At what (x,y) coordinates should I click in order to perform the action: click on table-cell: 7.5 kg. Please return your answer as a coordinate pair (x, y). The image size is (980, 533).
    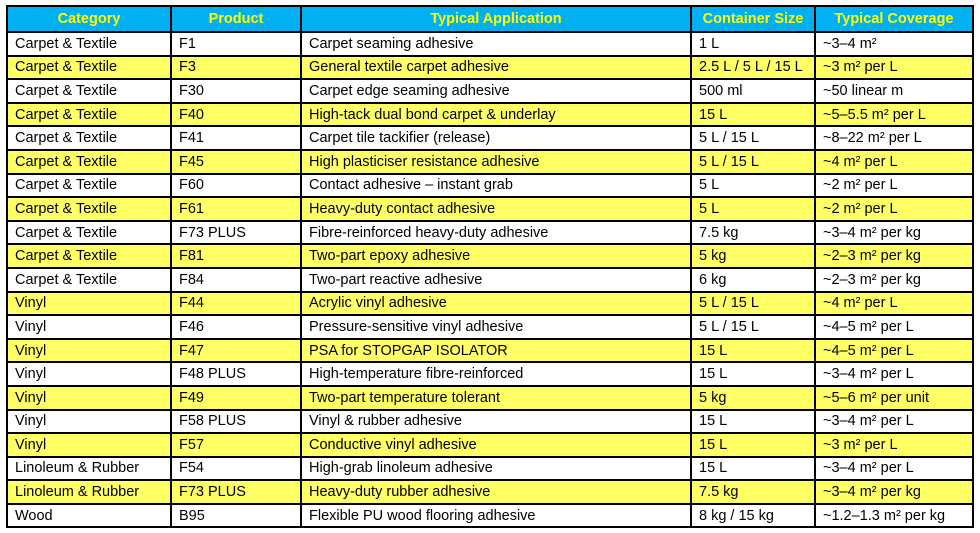
    Looking at the image, I should click on (753, 232).